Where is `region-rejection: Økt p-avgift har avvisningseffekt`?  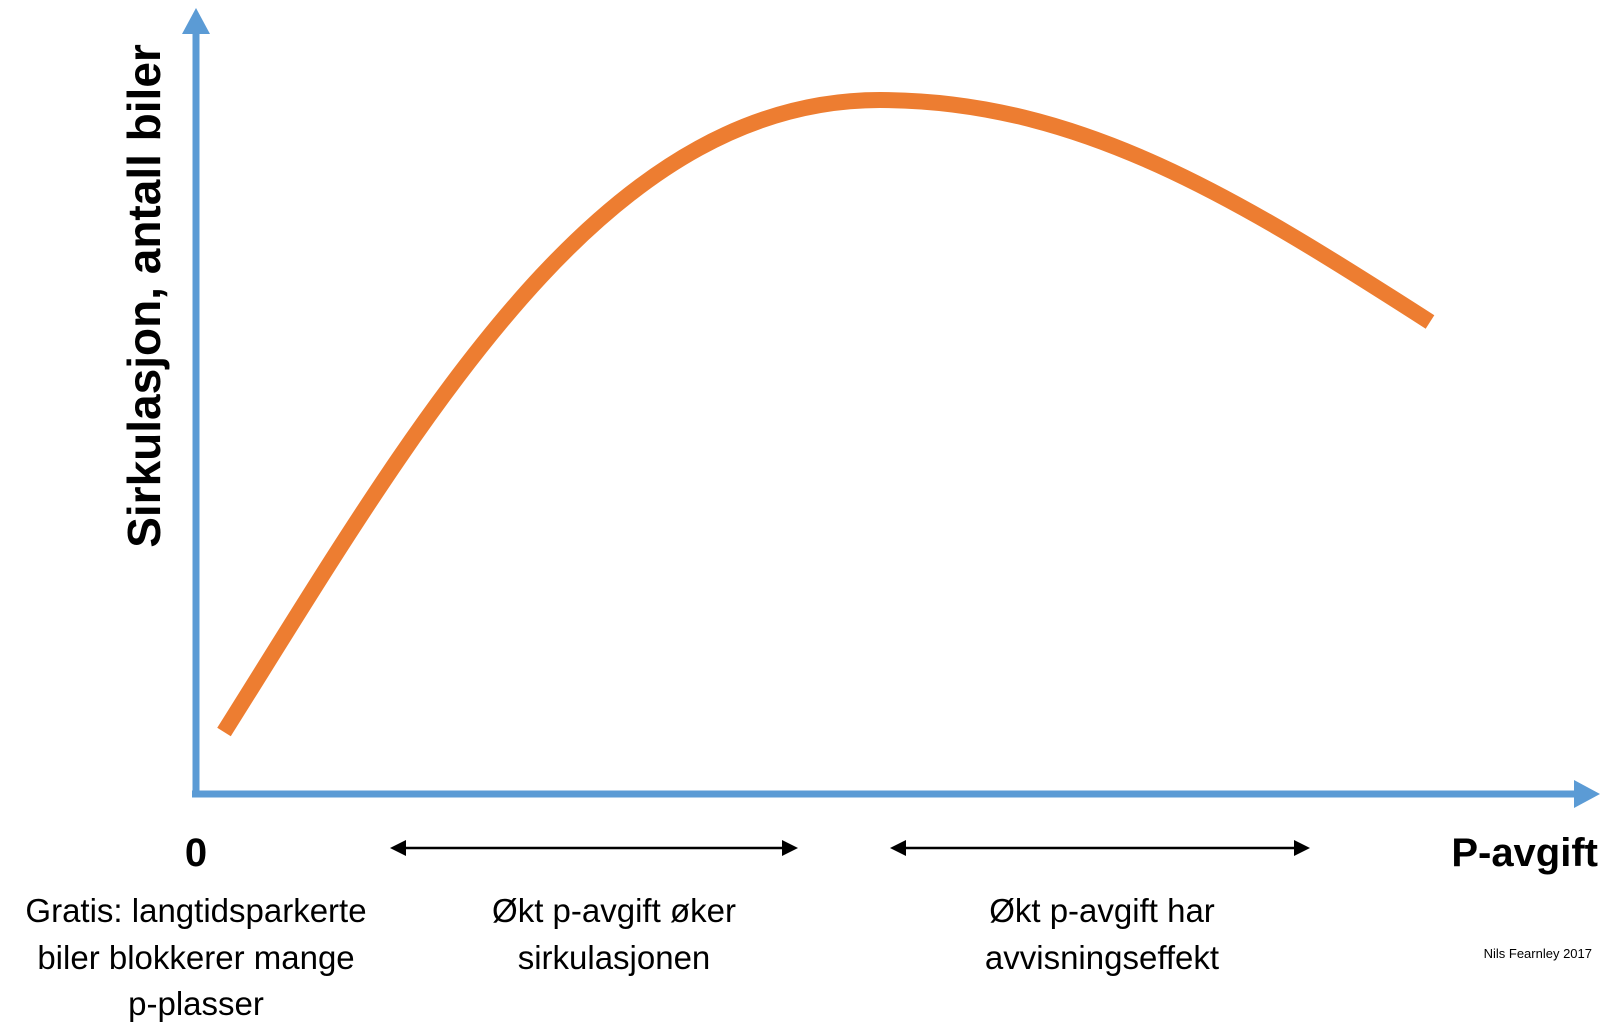 region-rejection: Økt p-avgift har avvisningseffekt is located at coordinates (1102, 934).